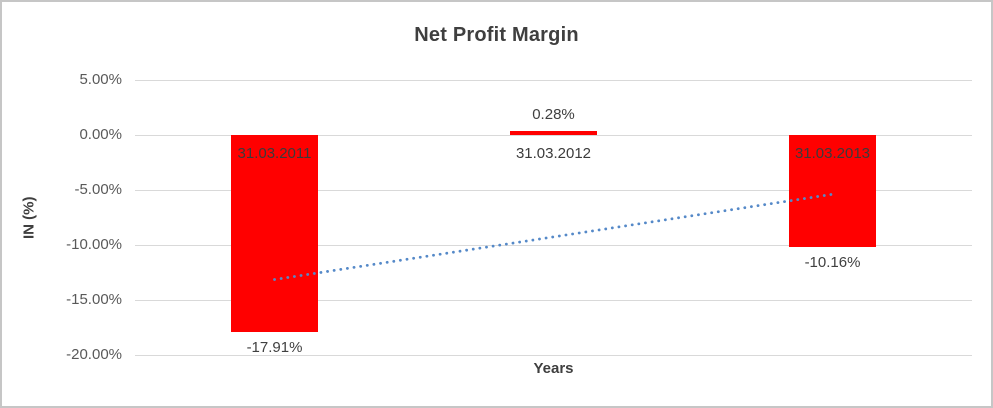  Describe the element at coordinates (94, 299) in the screenshot. I see `y-tick-label: -15.00%` at that location.